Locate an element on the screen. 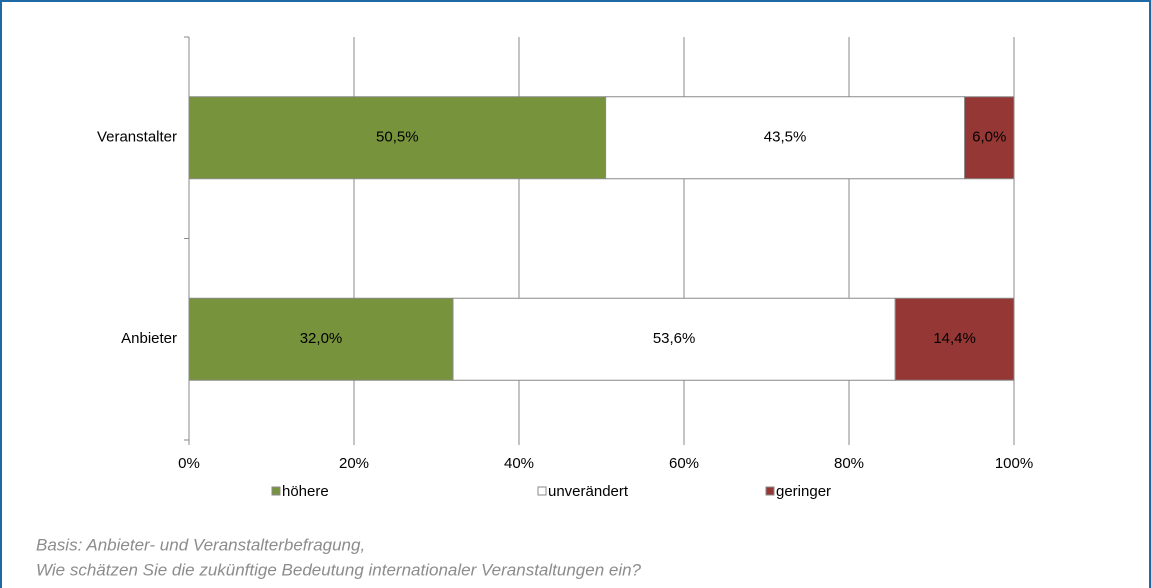 This screenshot has width=1151, height=588. x-tick-label: 40% is located at coordinates (519, 463).